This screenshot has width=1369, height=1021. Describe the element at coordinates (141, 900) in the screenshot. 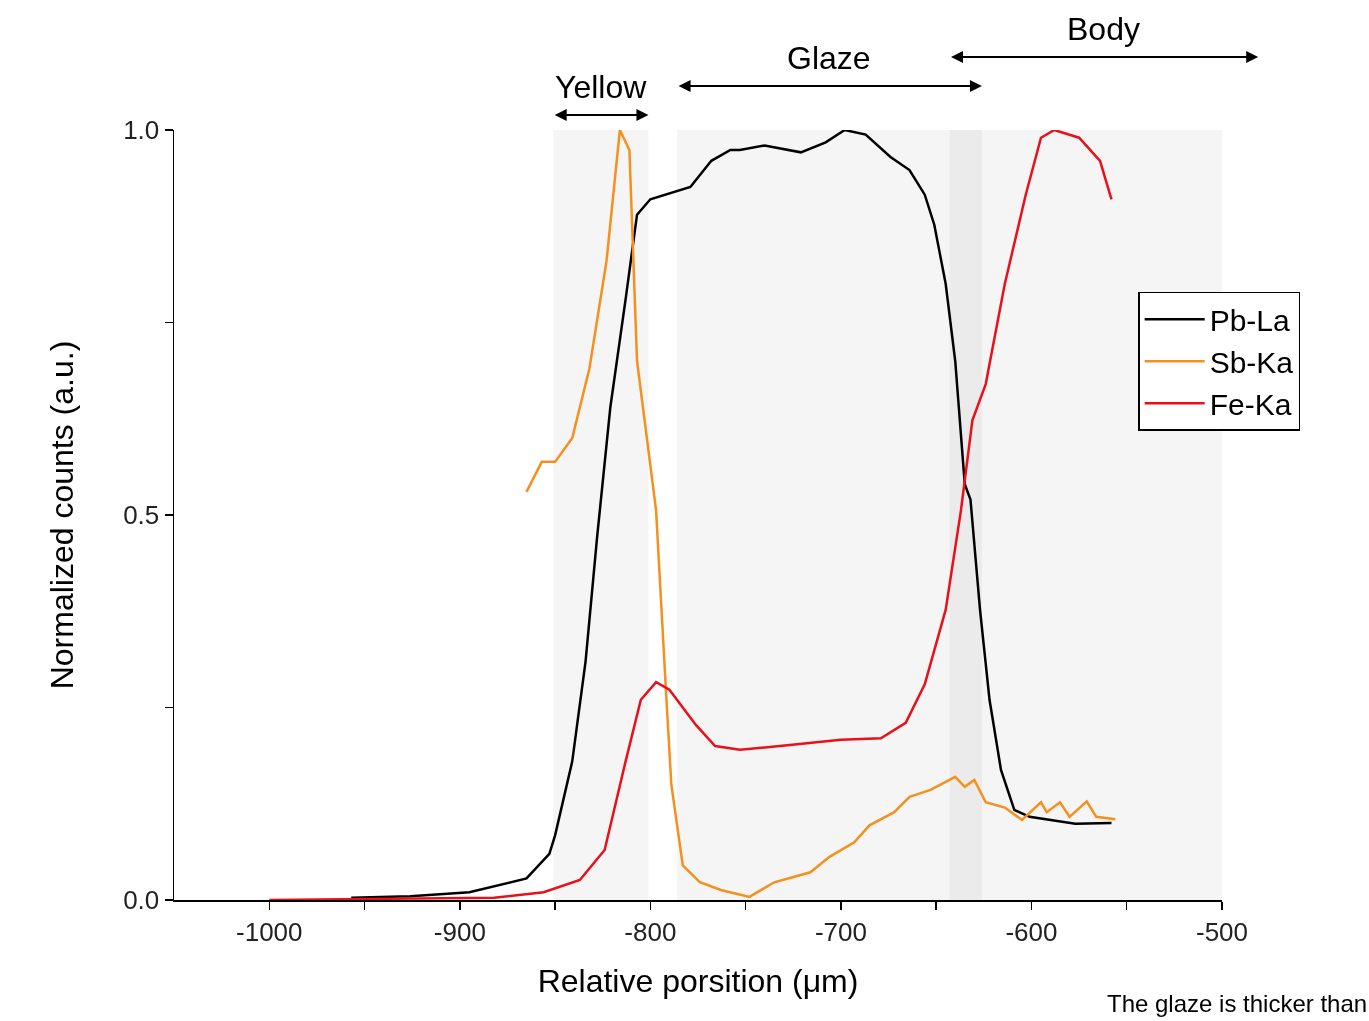

I see `y-tick-label: 0.0` at that location.